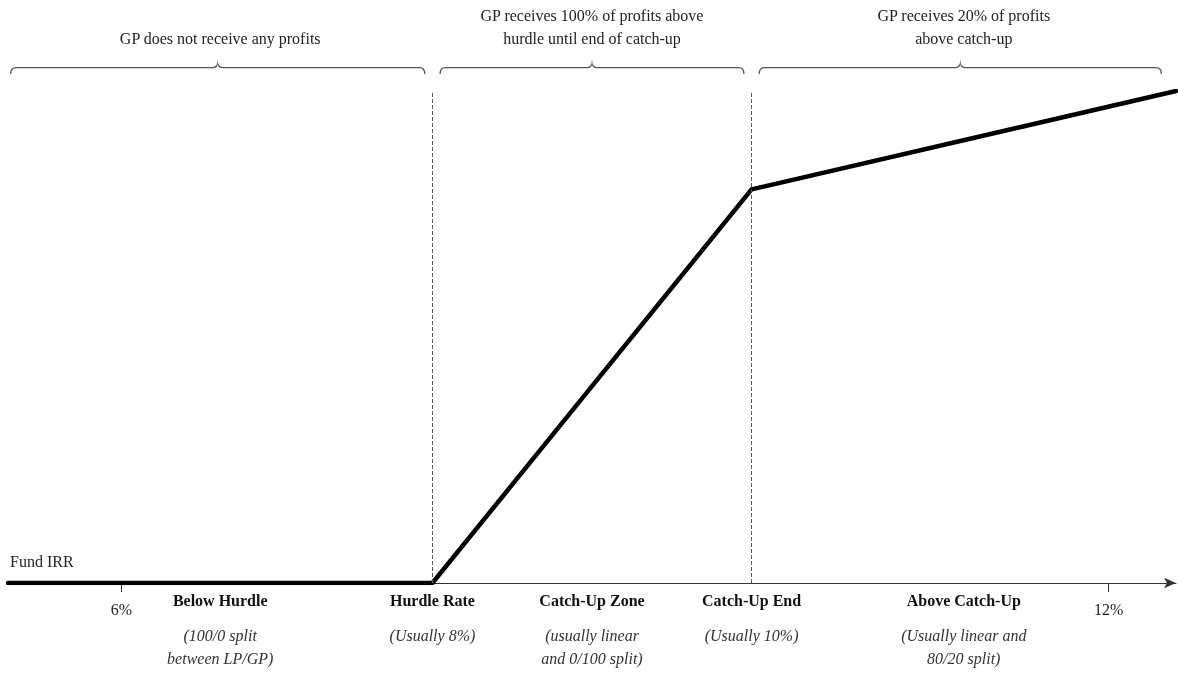  Describe the element at coordinates (220, 629) in the screenshot. I see `text: Below Hurdle (100/0 split between LP/GP)` at that location.